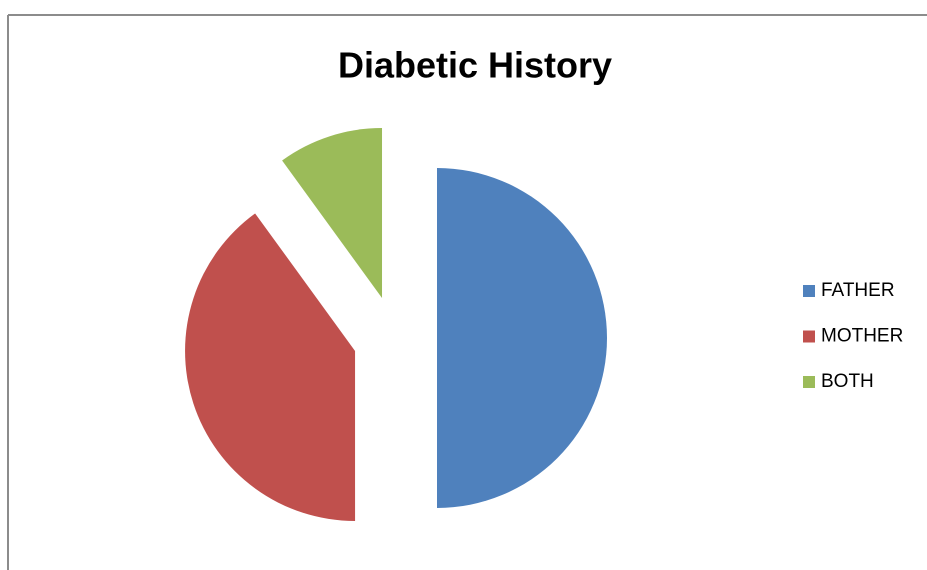  I want to click on chart-title: Diabetic History, so click(475, 65).